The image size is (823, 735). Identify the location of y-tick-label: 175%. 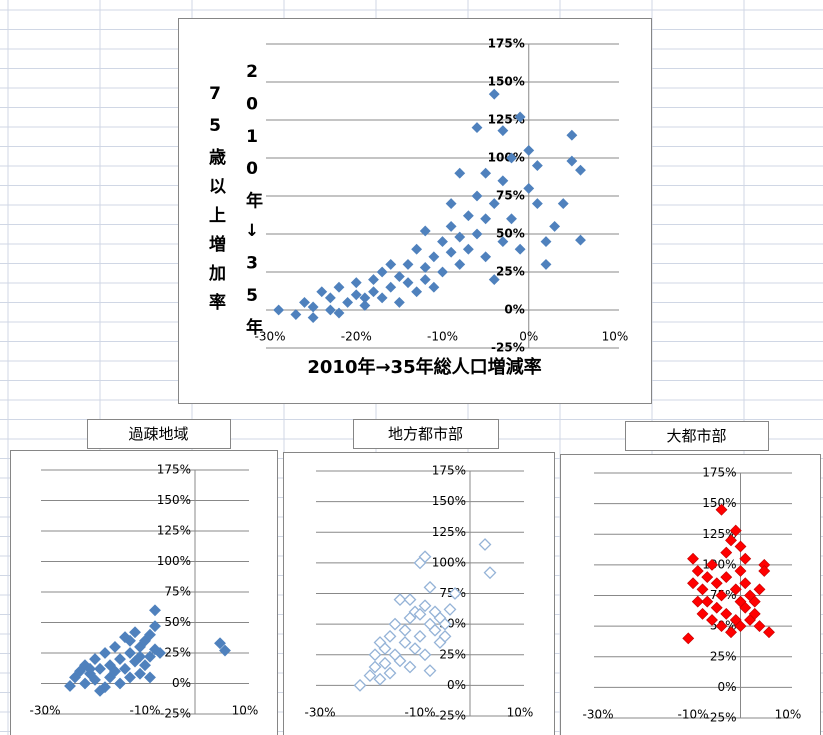
(506, 44).